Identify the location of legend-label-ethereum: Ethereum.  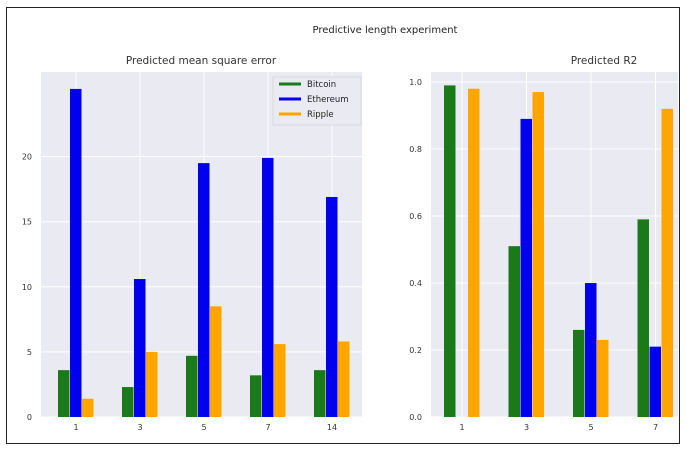
(328, 100).